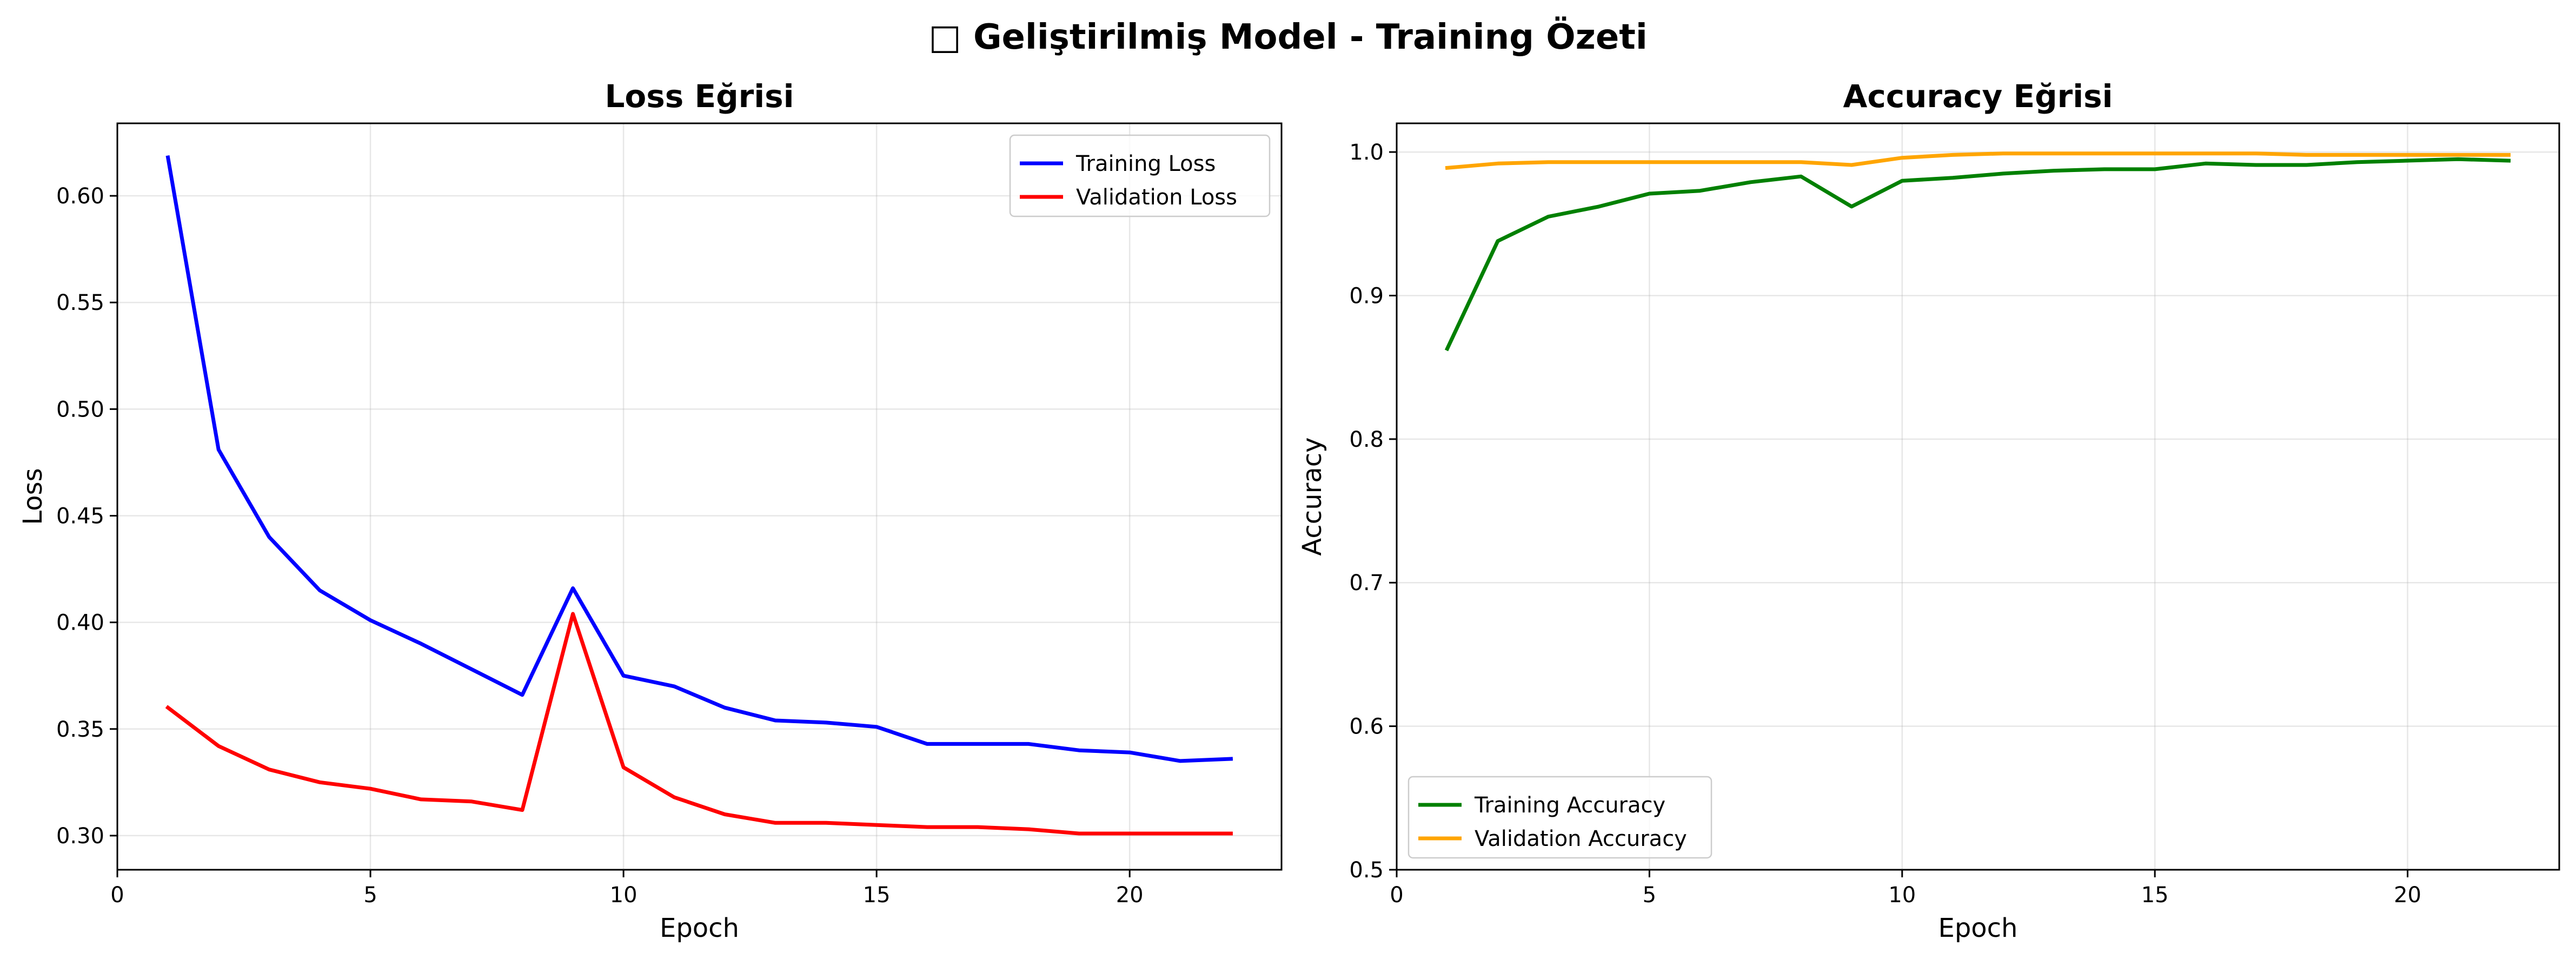 The height and width of the screenshot is (959, 2576). I want to click on figure-title: □ Geliştirilmiş Model - Training Özeti, so click(1288, 37).